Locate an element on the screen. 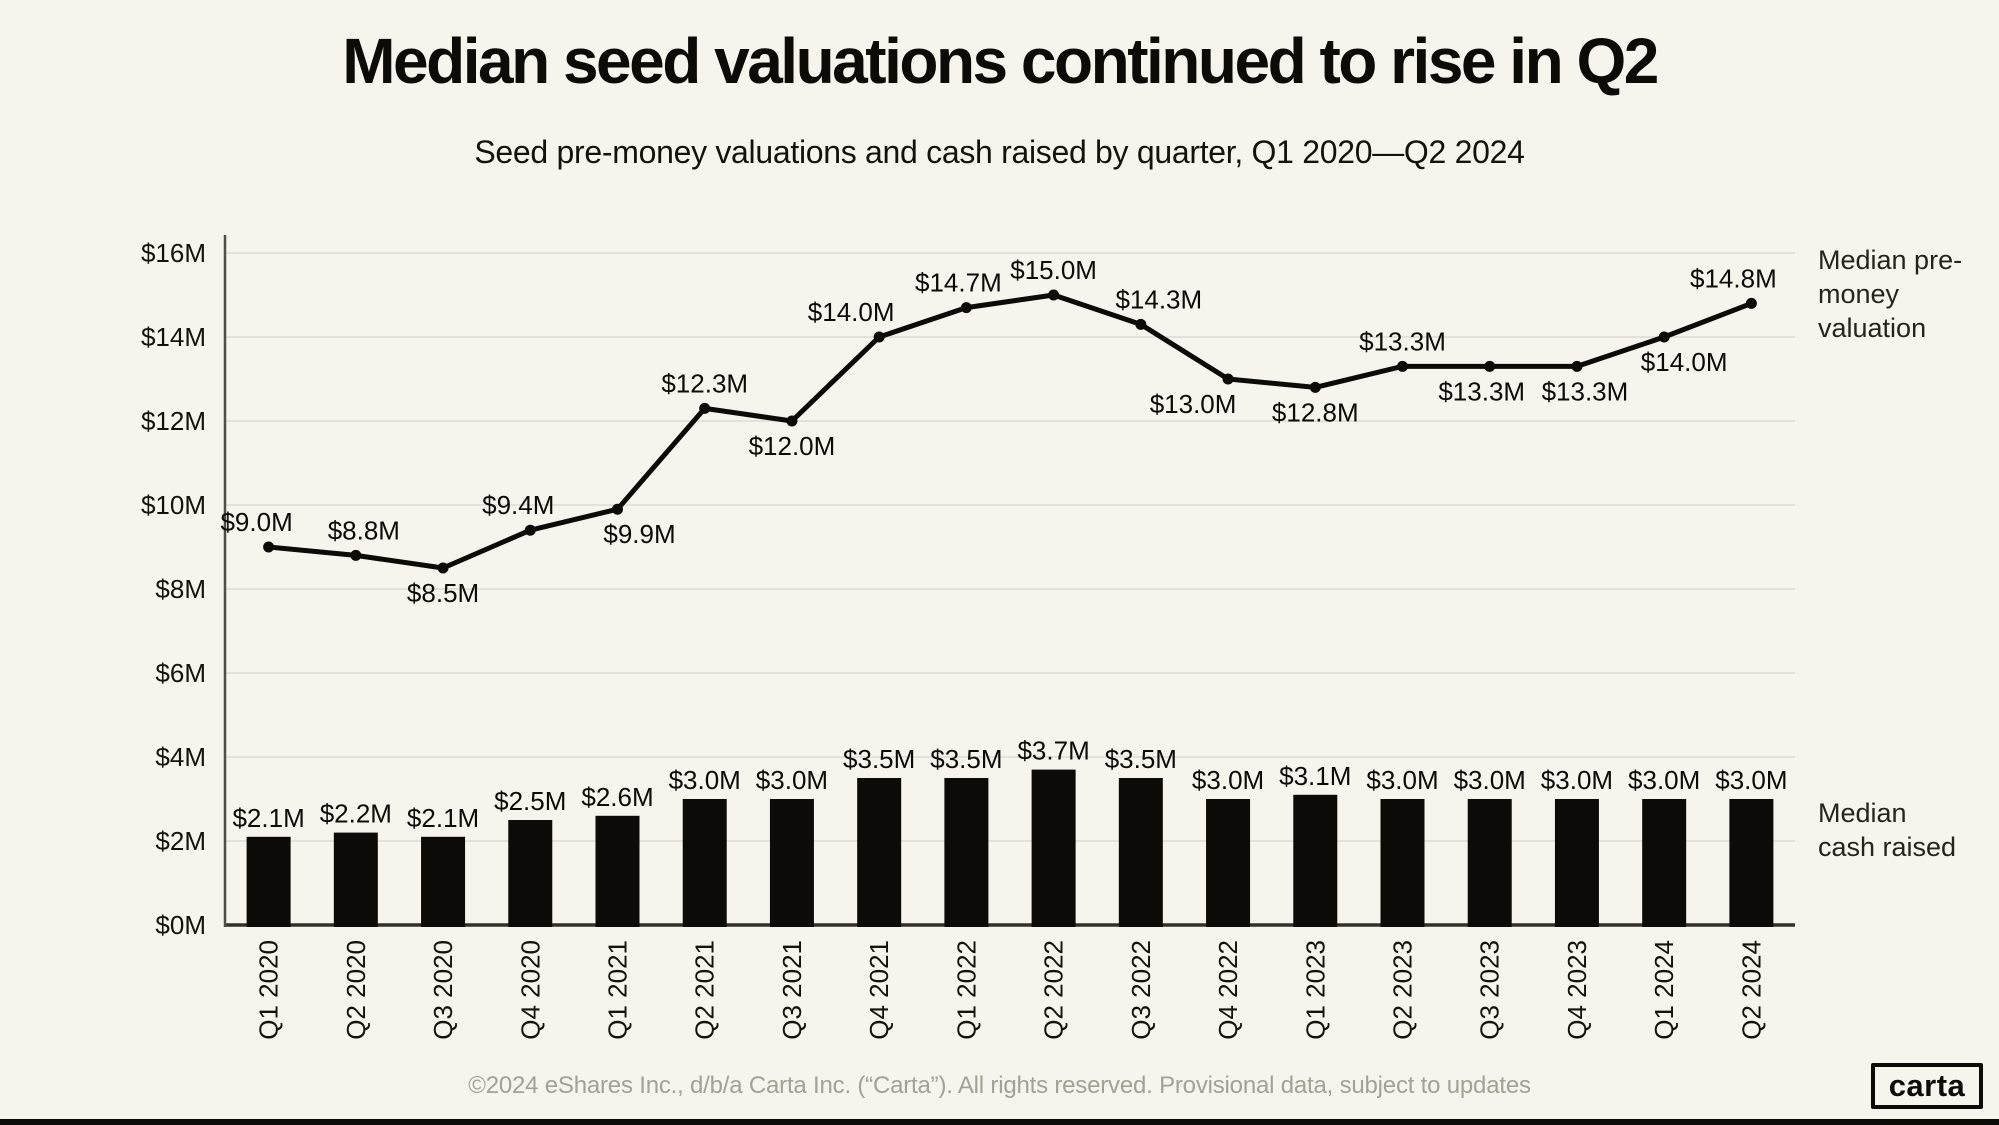 The width and height of the screenshot is (1999, 1125). point-value-label: $14.8M is located at coordinates (1733, 278).